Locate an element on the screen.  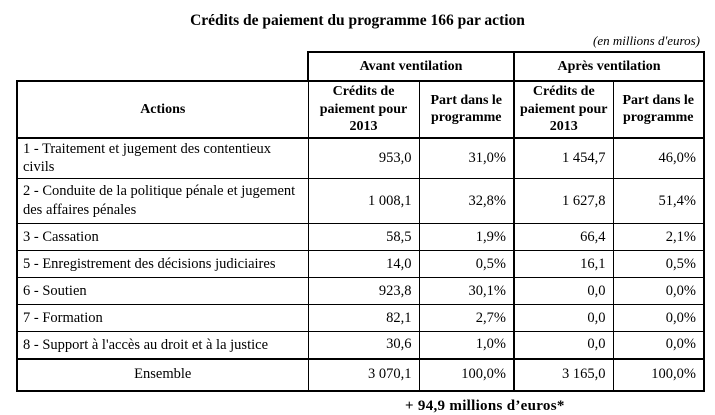
corner-blank-cell is located at coordinates (162, 66).